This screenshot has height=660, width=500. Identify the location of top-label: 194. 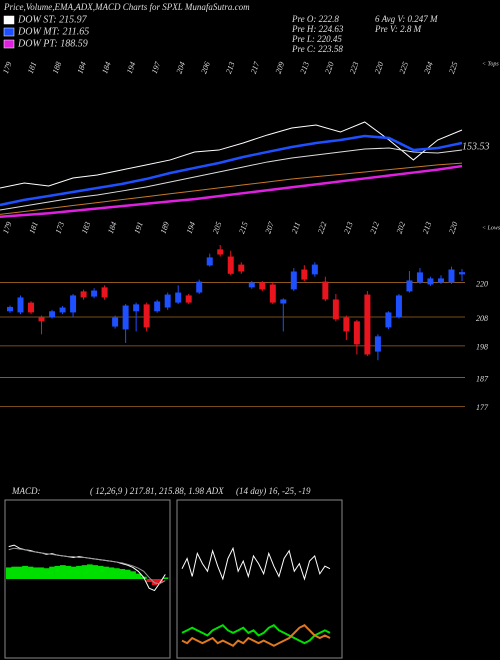
(131, 68).